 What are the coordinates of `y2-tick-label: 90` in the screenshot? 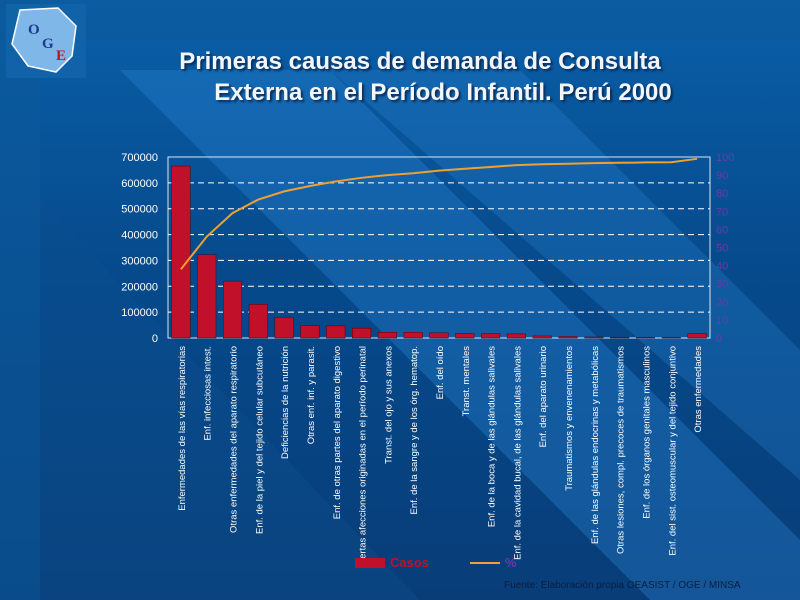 It's located at (722, 176).